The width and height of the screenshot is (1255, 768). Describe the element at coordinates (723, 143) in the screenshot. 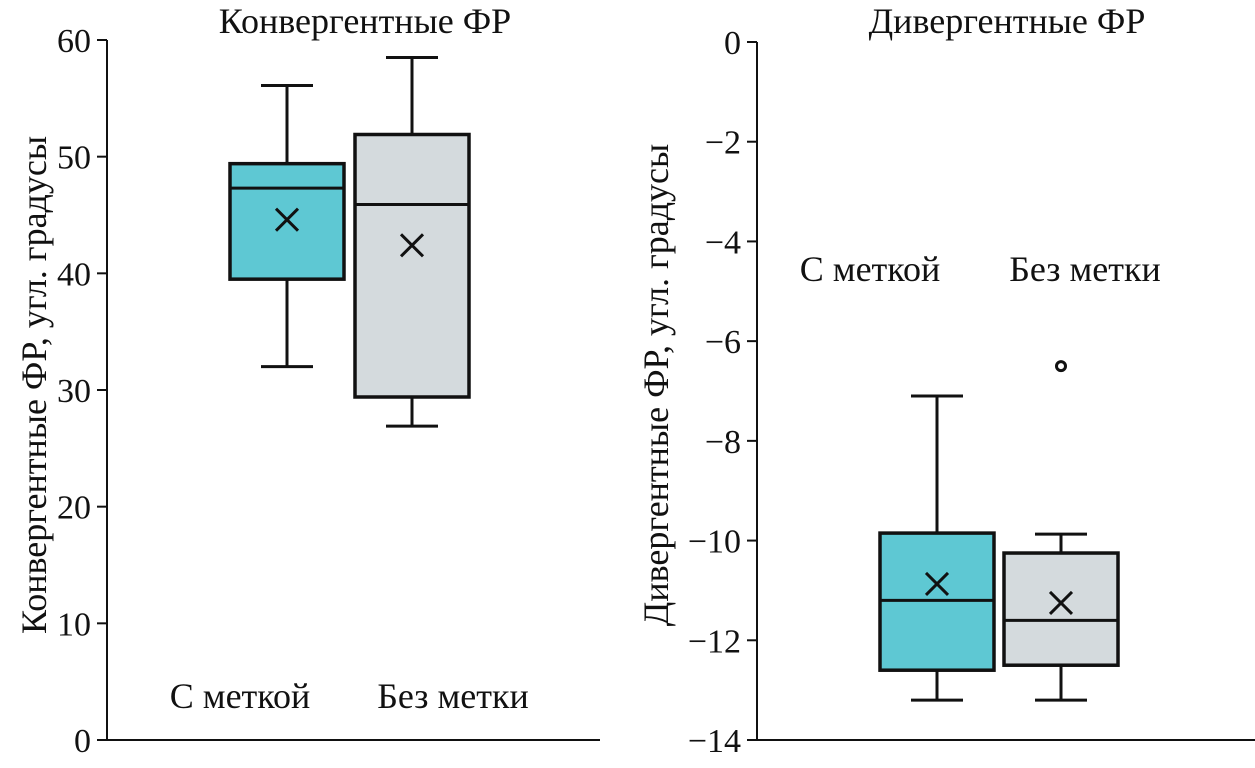

I see `right-y-tick-label: −2` at that location.